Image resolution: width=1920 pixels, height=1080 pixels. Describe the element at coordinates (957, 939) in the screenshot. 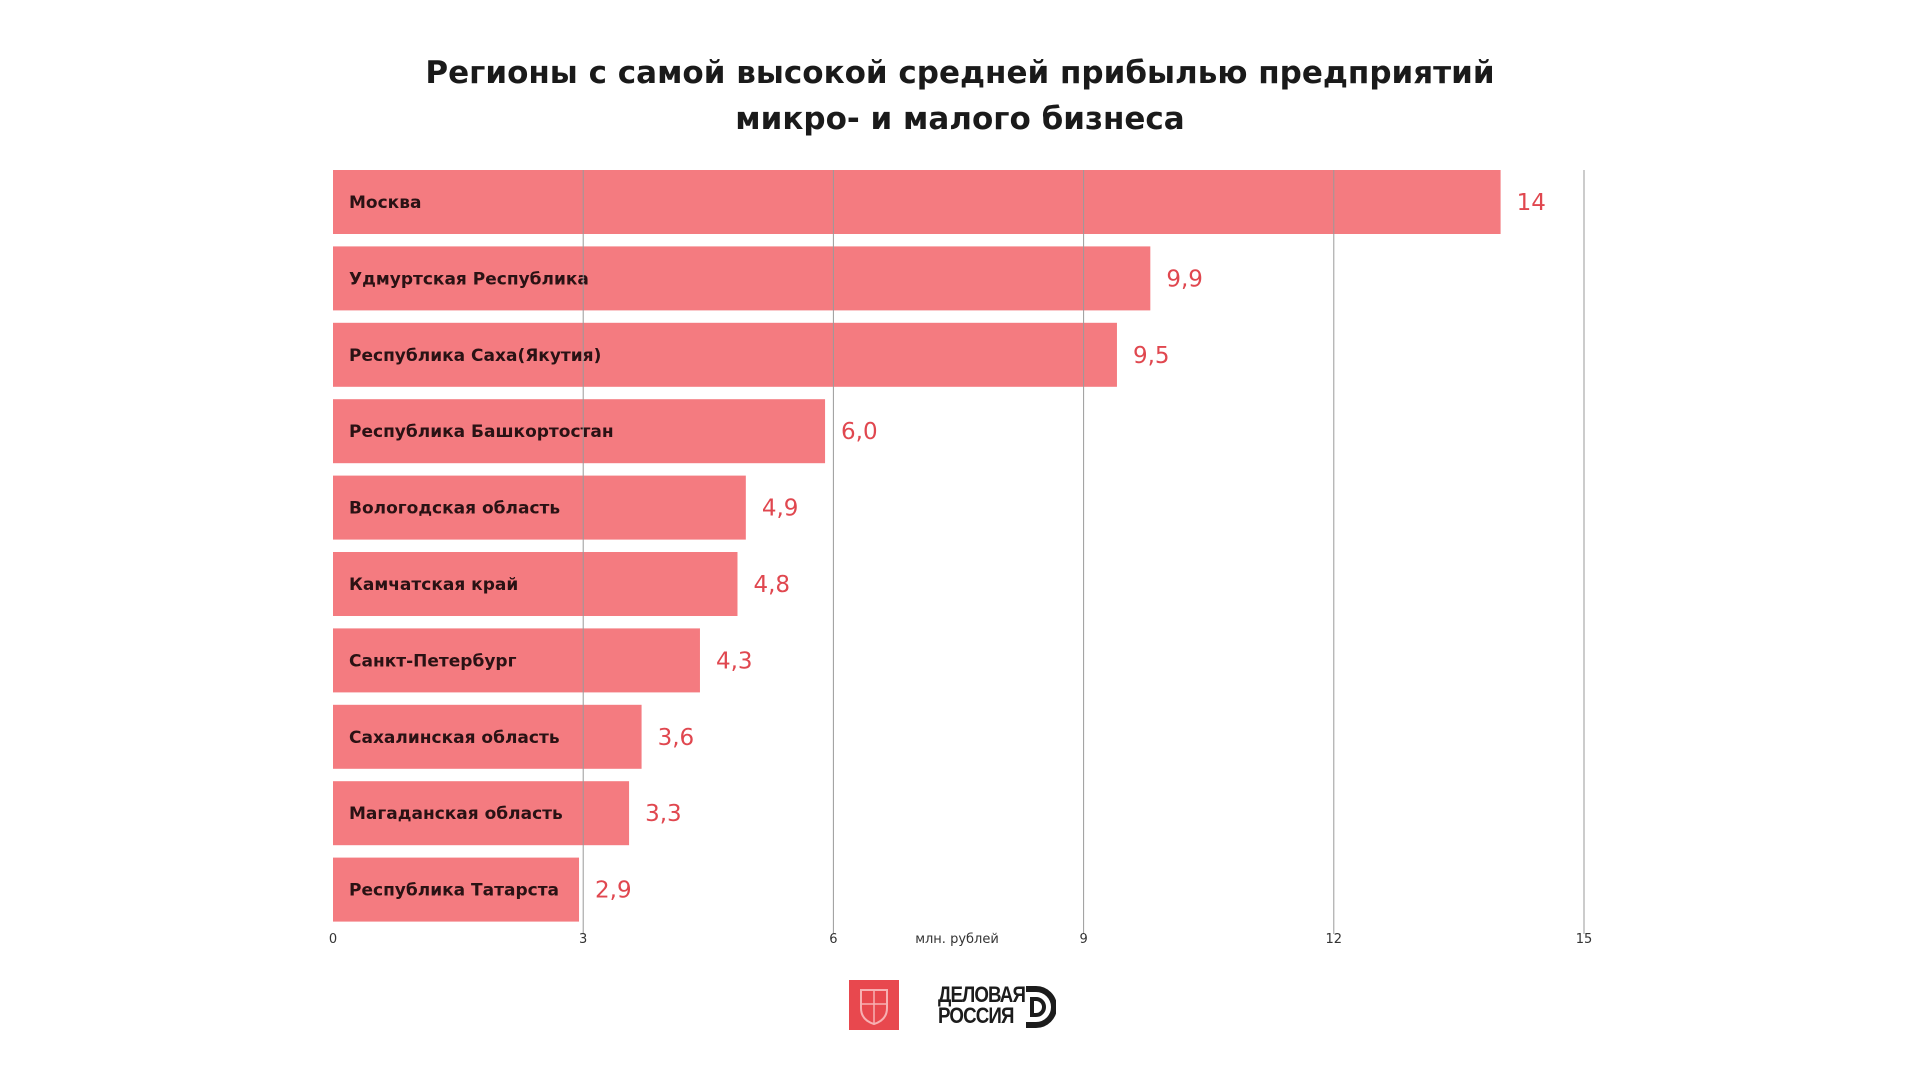

I see `x-axis-label: млн. рублей` at that location.